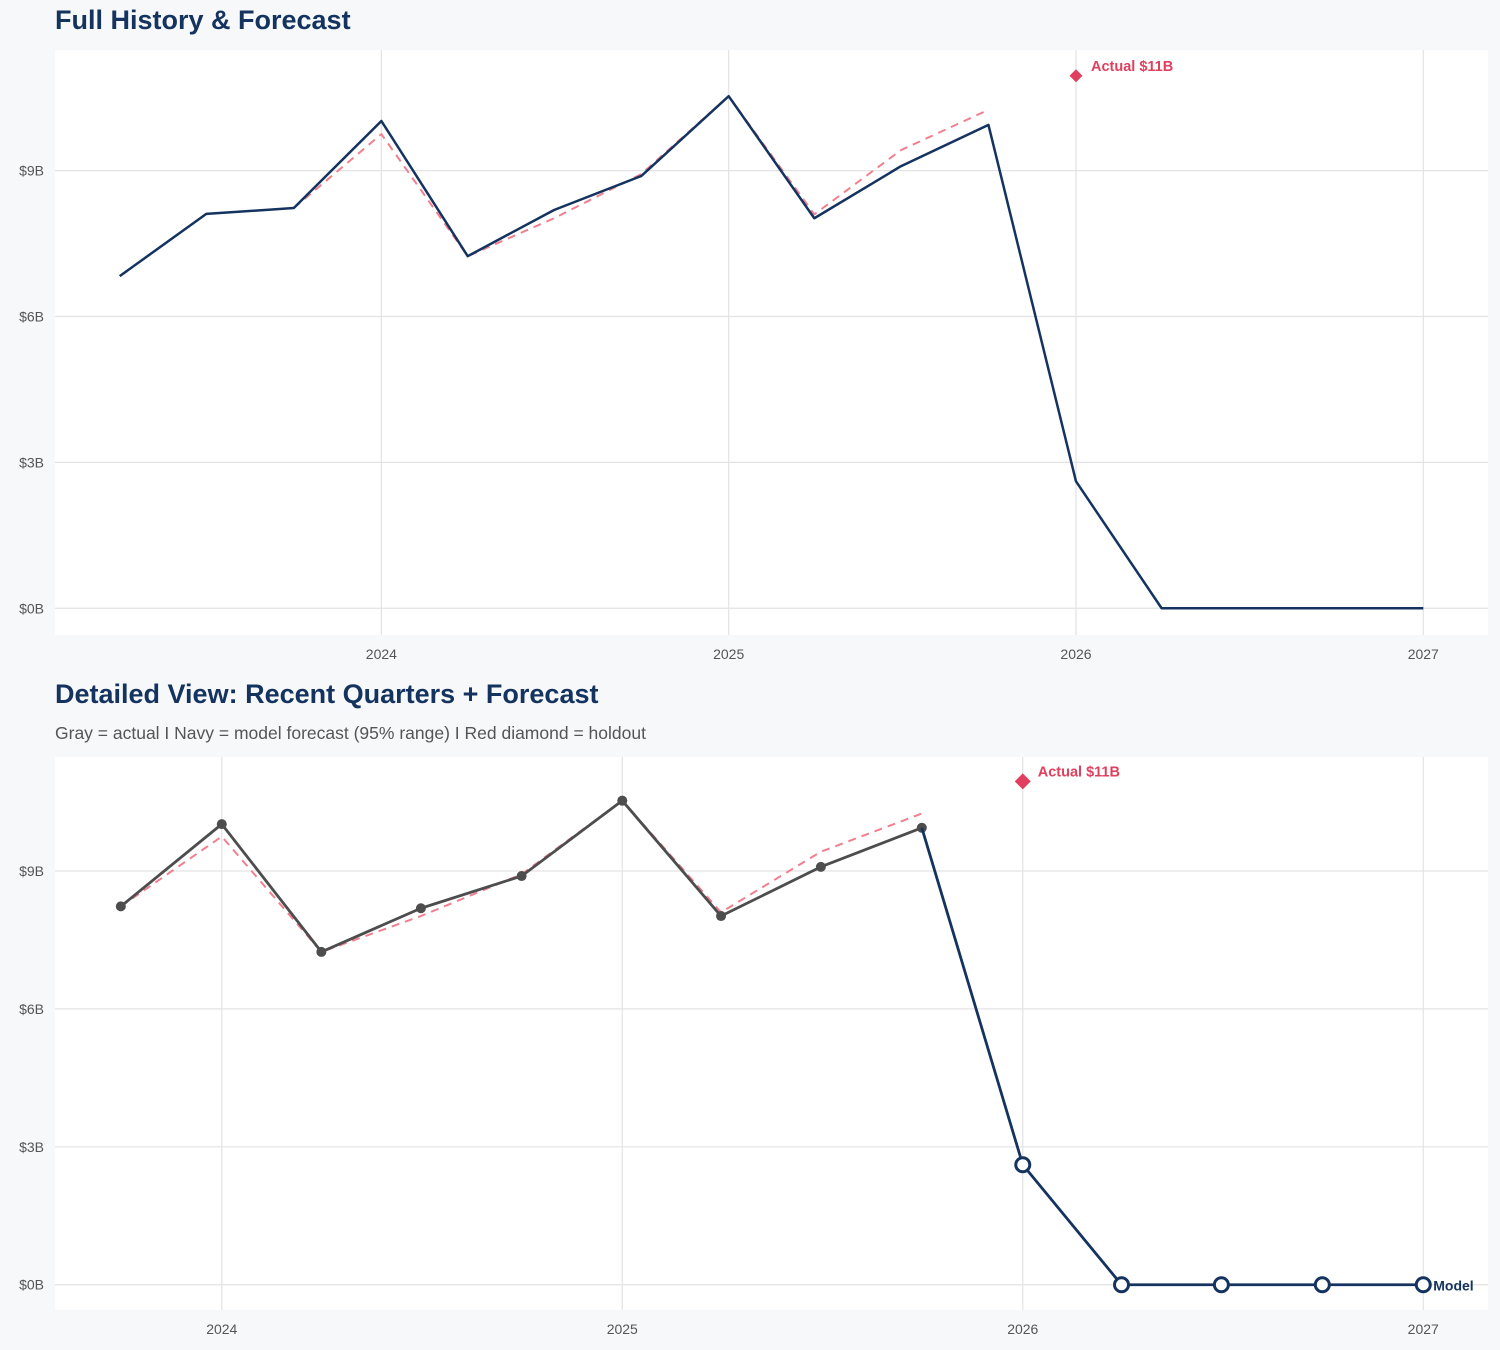 This screenshot has height=1350, width=1500. Describe the element at coordinates (1453, 1286) in the screenshot. I see `series-end-label: Model` at that location.